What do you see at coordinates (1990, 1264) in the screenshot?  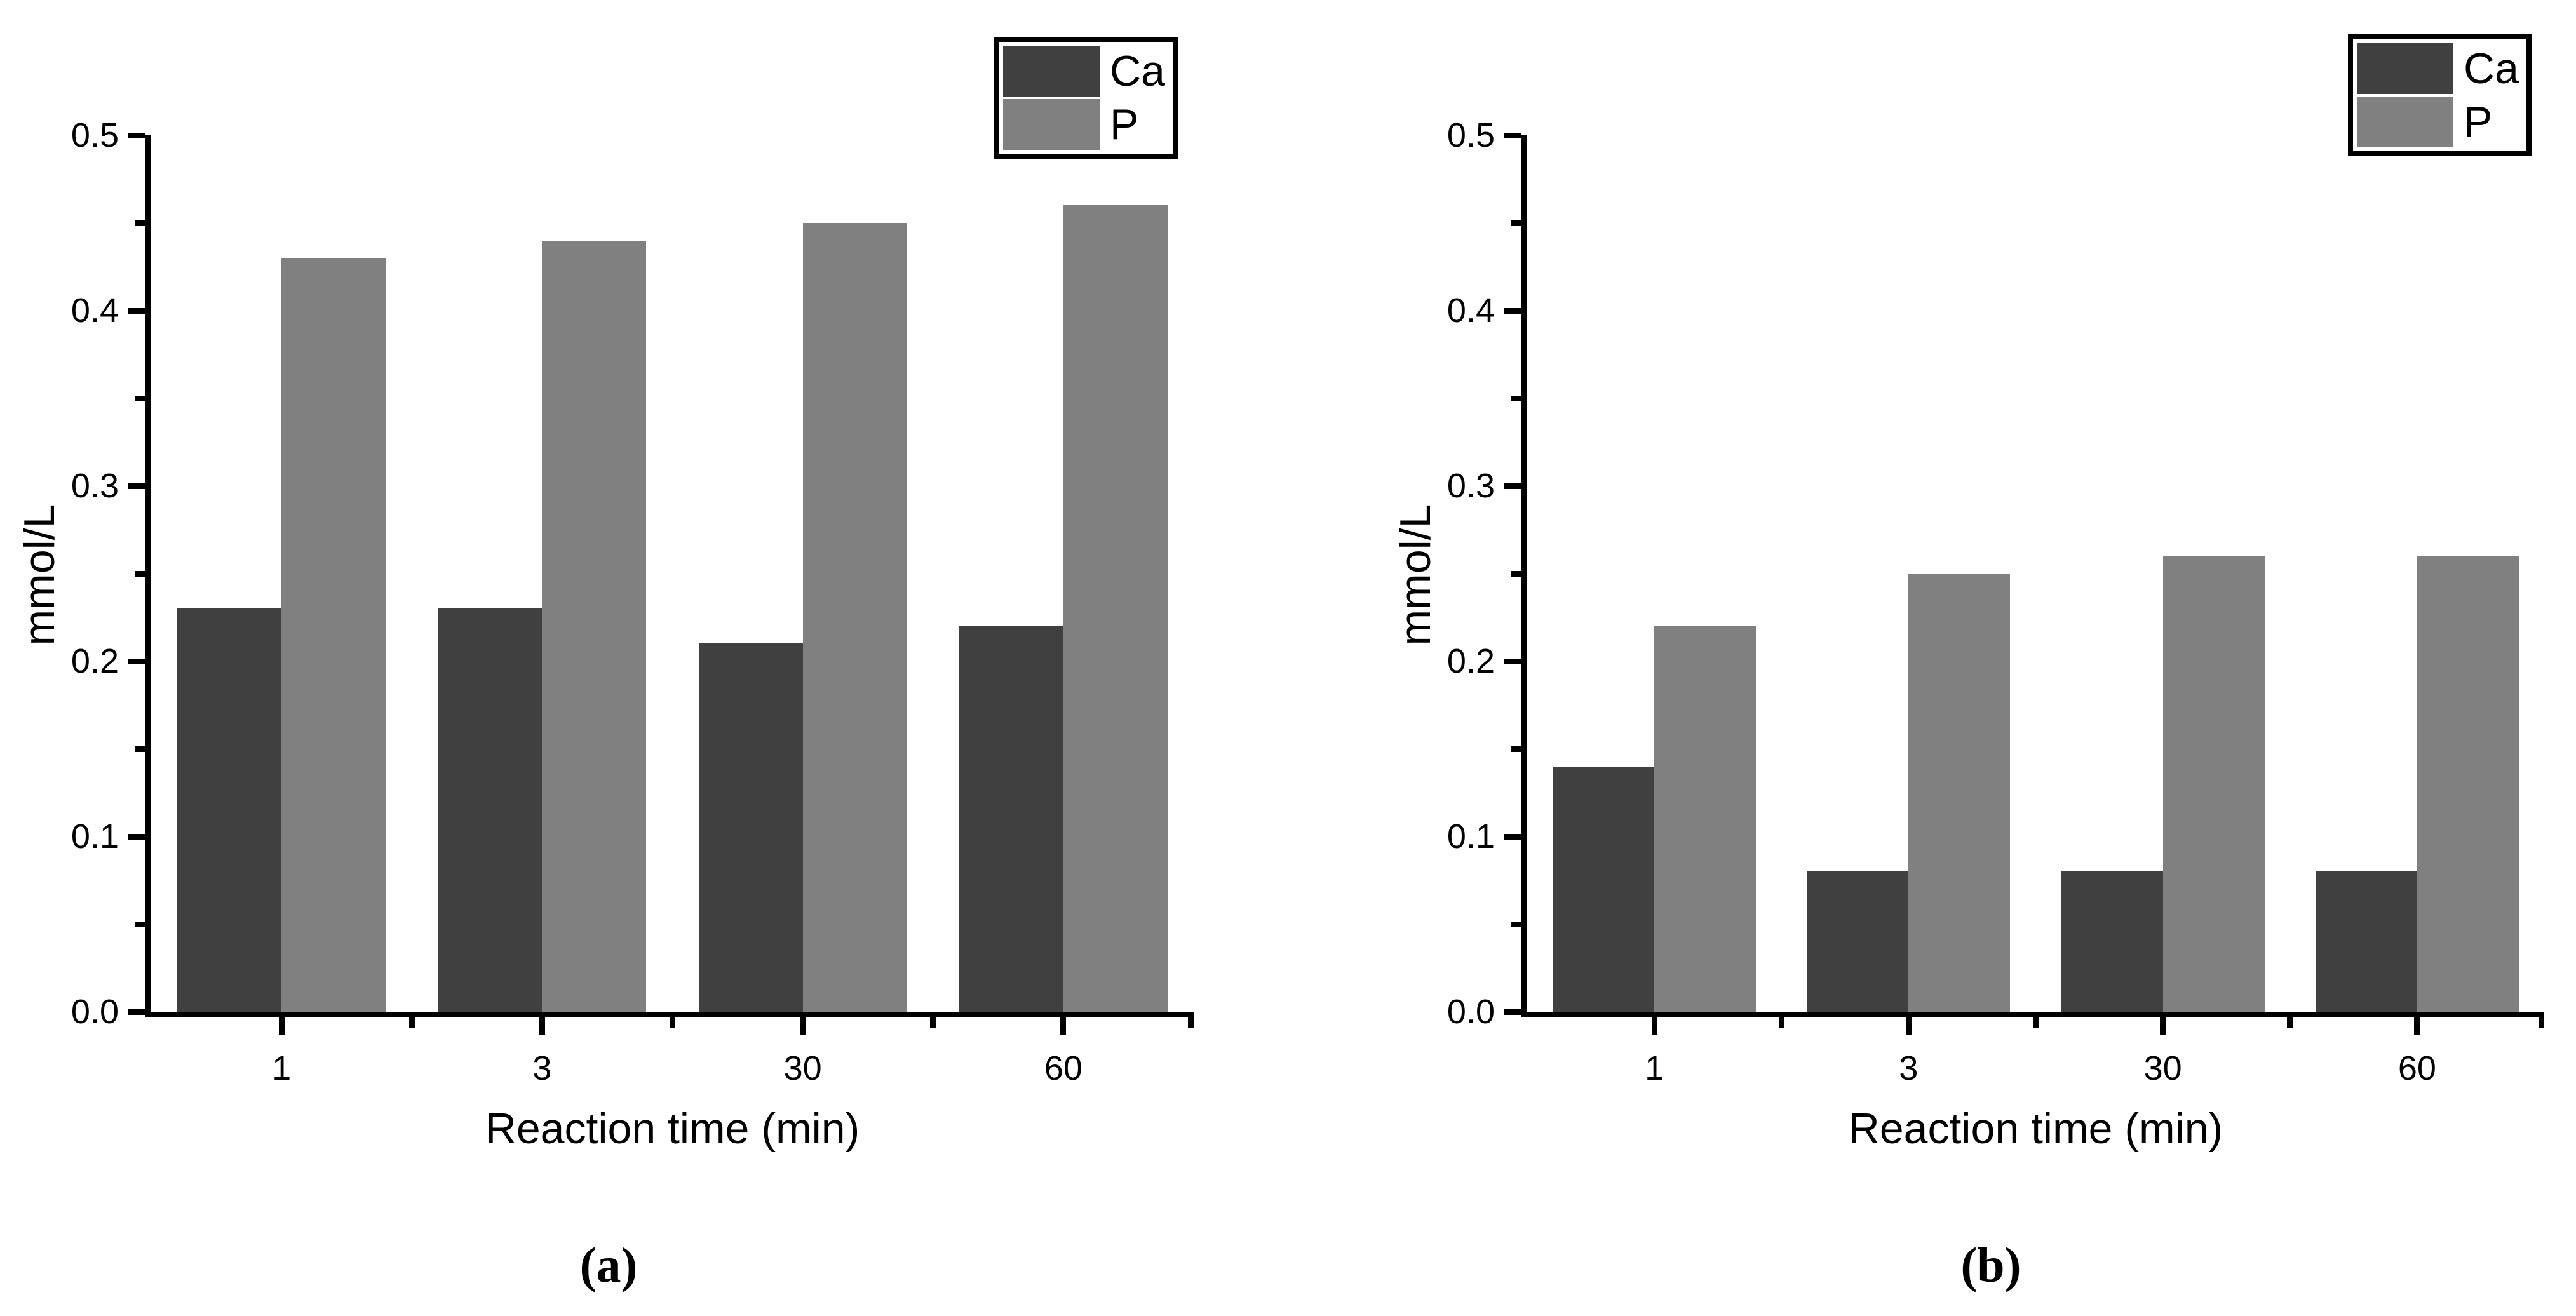 I see `caption-b: (b)` at bounding box center [1990, 1264].